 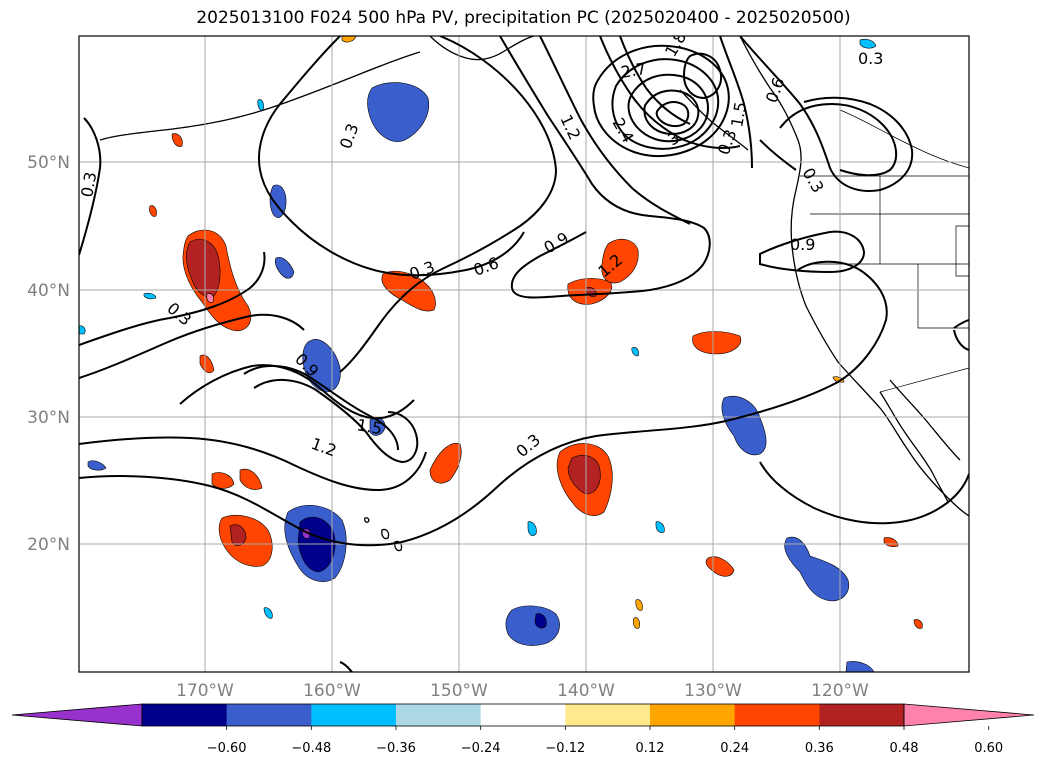 I want to click on aleutian-chain, so click(x=260, y=96).